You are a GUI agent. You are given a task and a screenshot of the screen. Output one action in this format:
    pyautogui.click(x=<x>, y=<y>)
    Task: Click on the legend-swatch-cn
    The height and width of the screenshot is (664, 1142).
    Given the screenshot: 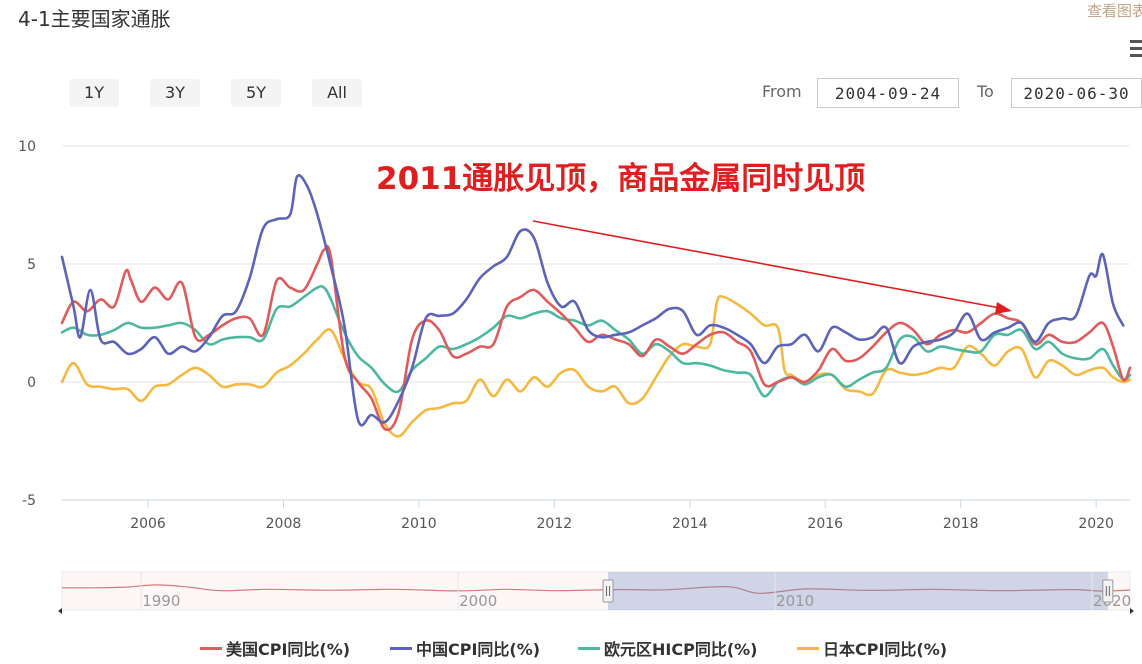 What is the action you would take?
    pyautogui.click(x=401, y=648)
    